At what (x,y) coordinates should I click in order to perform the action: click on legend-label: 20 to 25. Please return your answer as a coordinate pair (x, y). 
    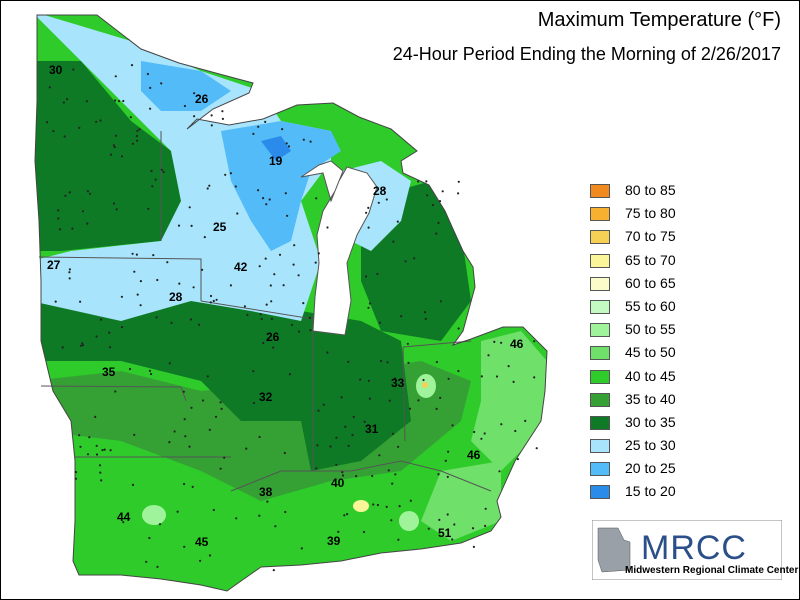
    Looking at the image, I should click on (650, 468).